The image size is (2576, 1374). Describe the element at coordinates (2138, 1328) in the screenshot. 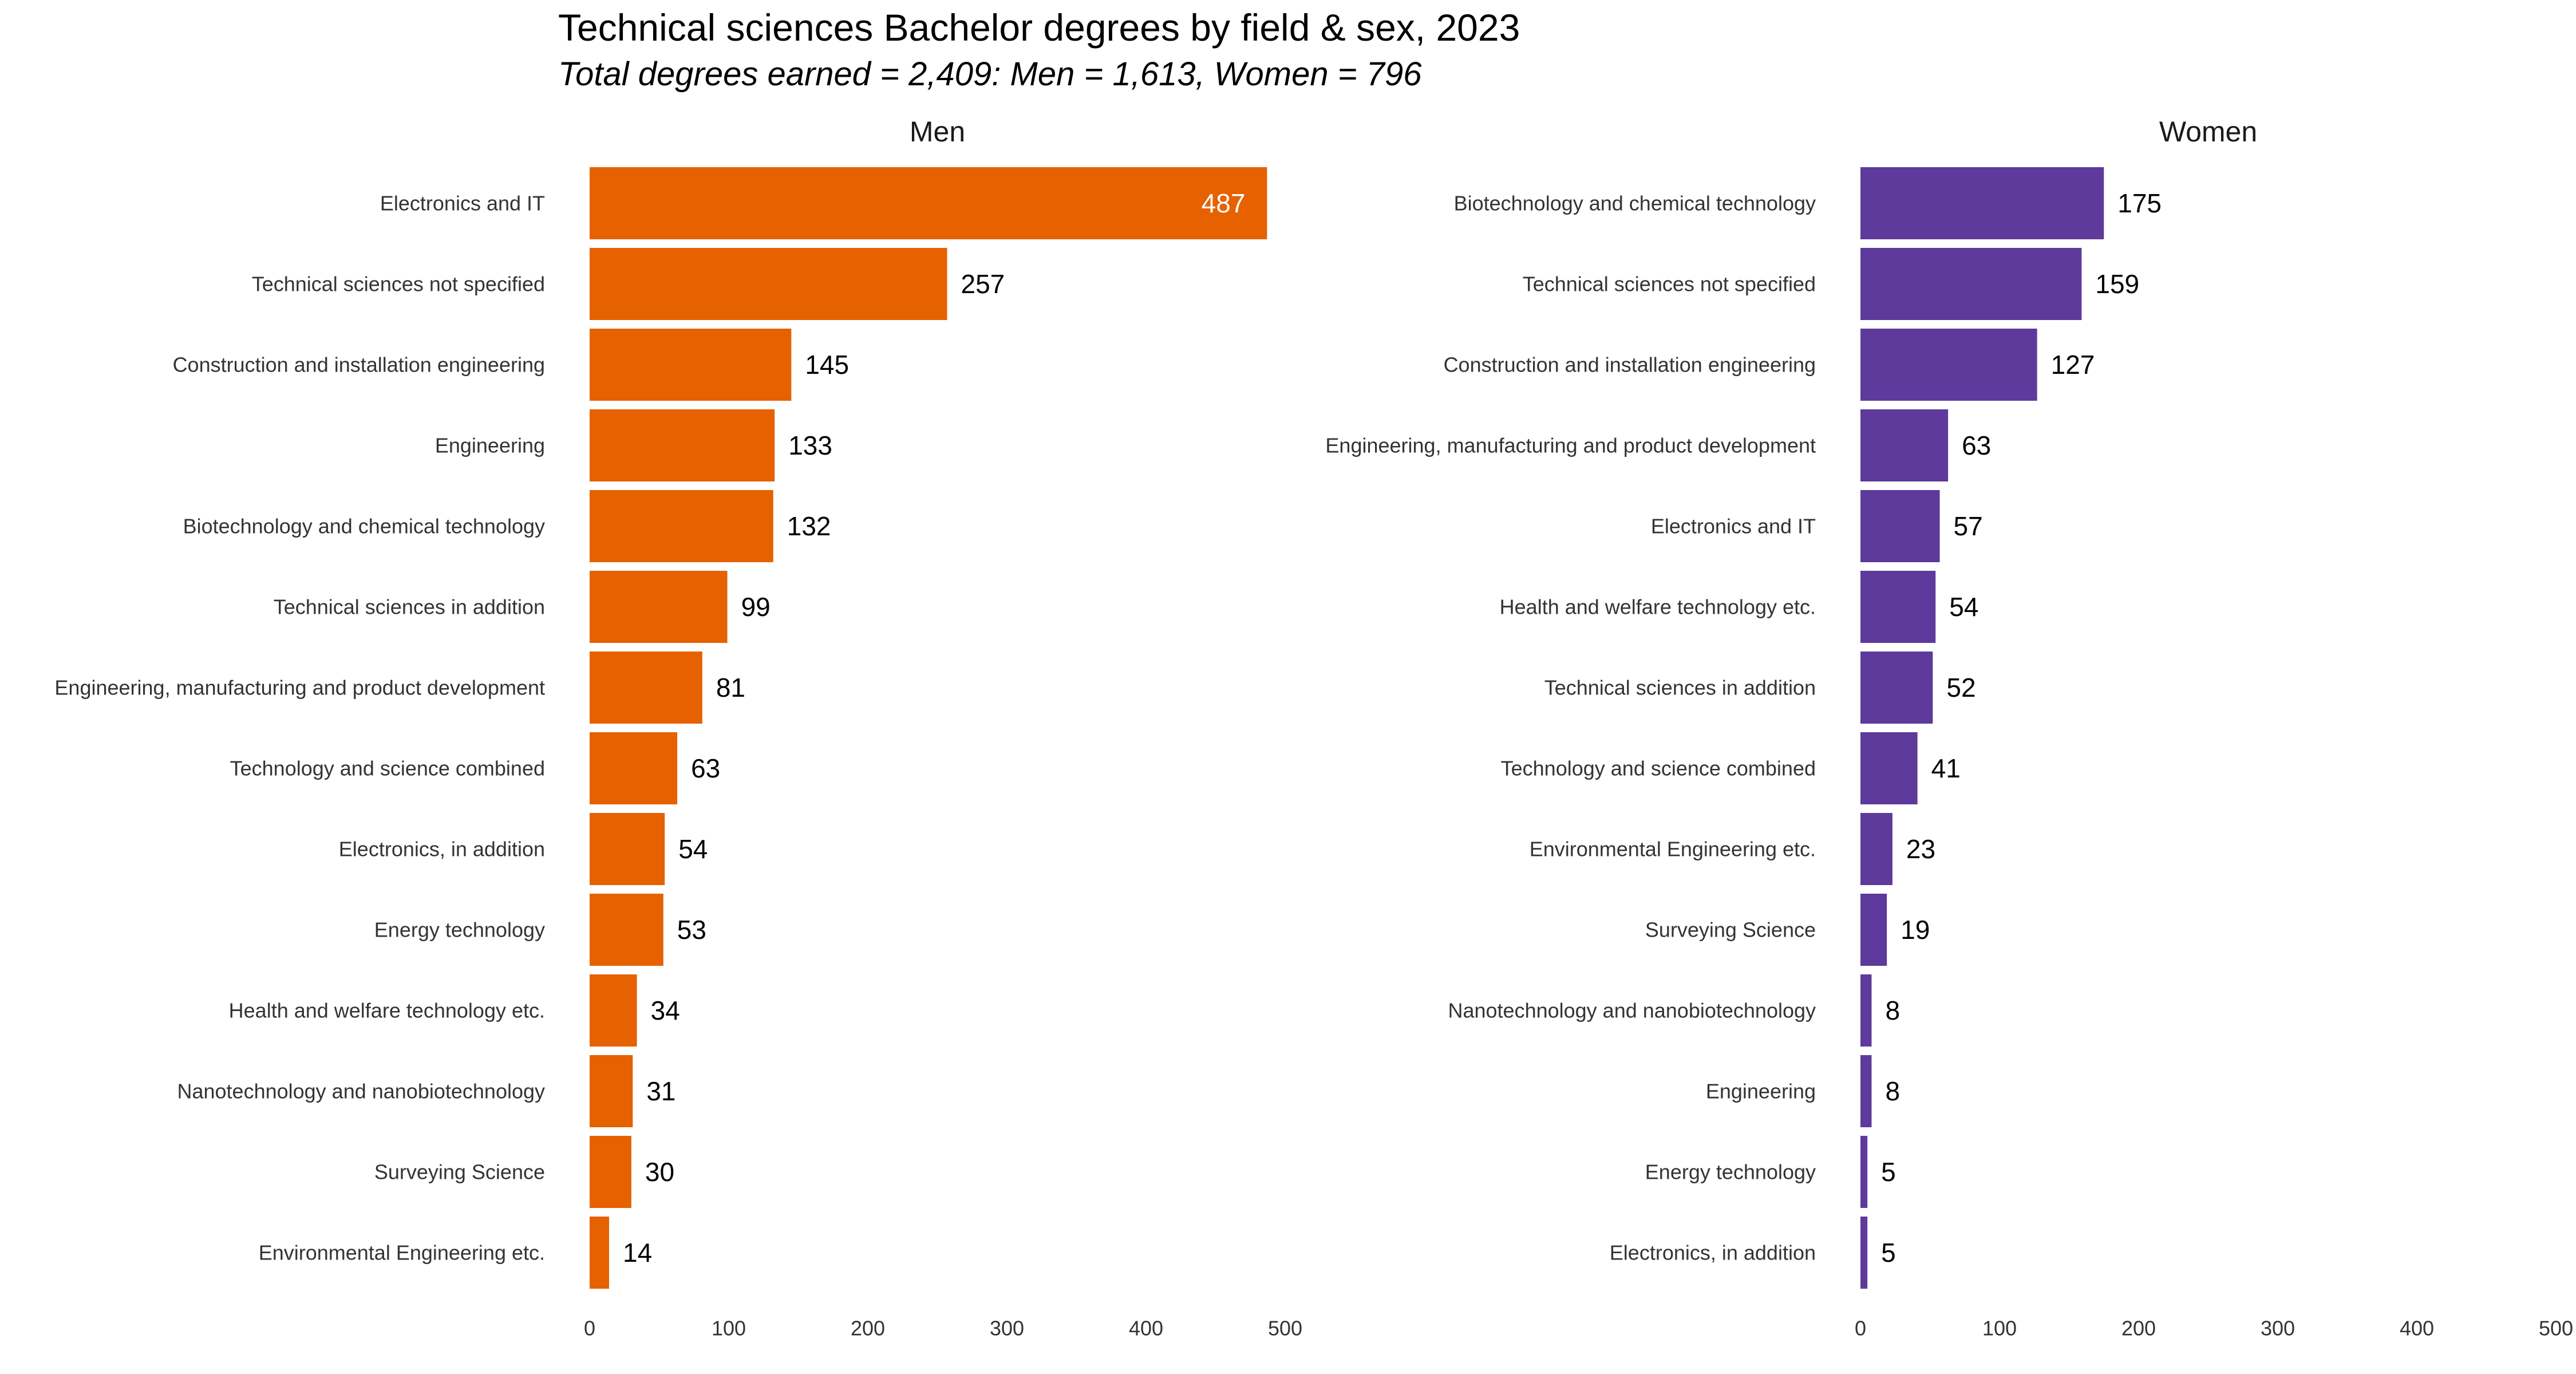

I see `women-x-tick-label: 200` at that location.